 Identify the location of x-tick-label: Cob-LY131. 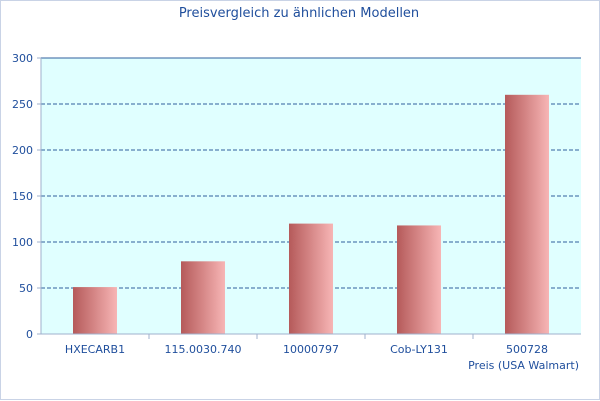
(419, 349).